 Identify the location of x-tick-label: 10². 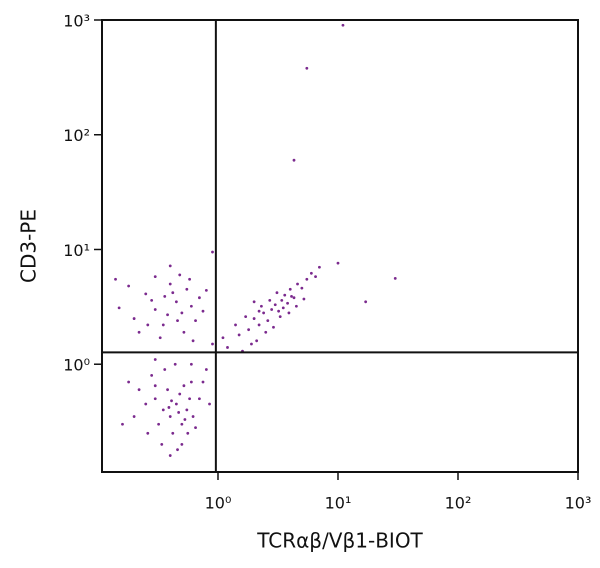
(458, 503).